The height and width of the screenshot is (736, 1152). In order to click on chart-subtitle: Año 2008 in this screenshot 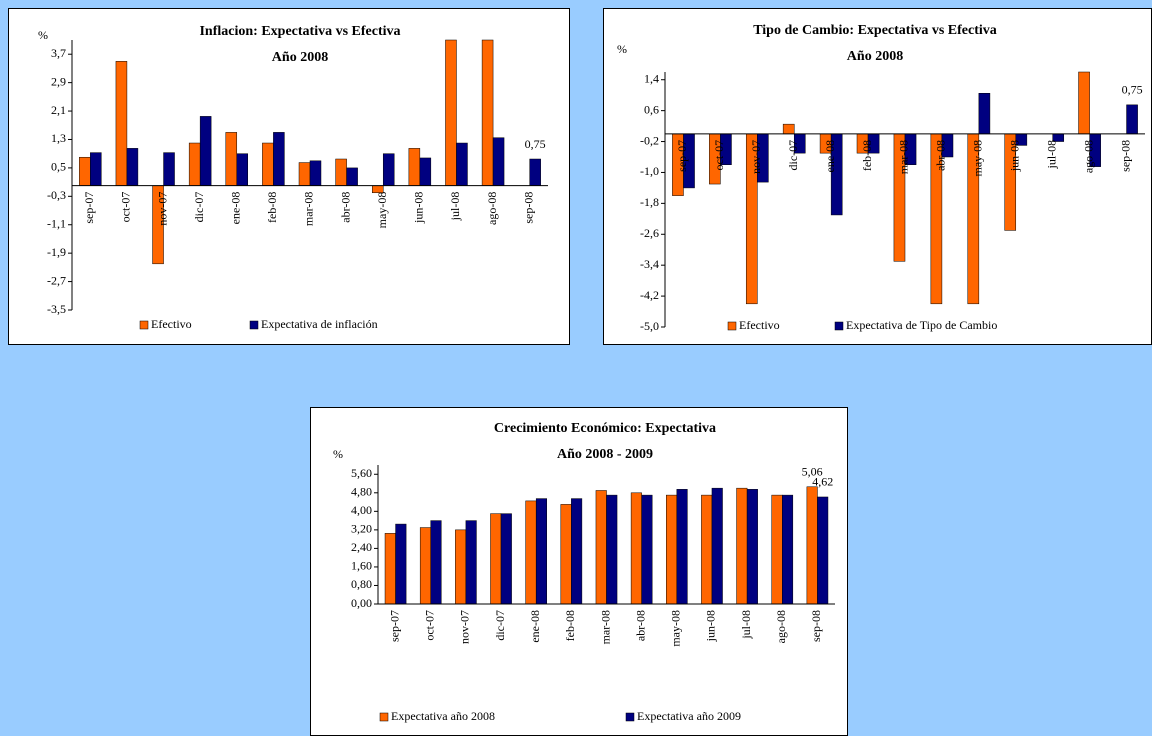, I will do `click(875, 56)`.